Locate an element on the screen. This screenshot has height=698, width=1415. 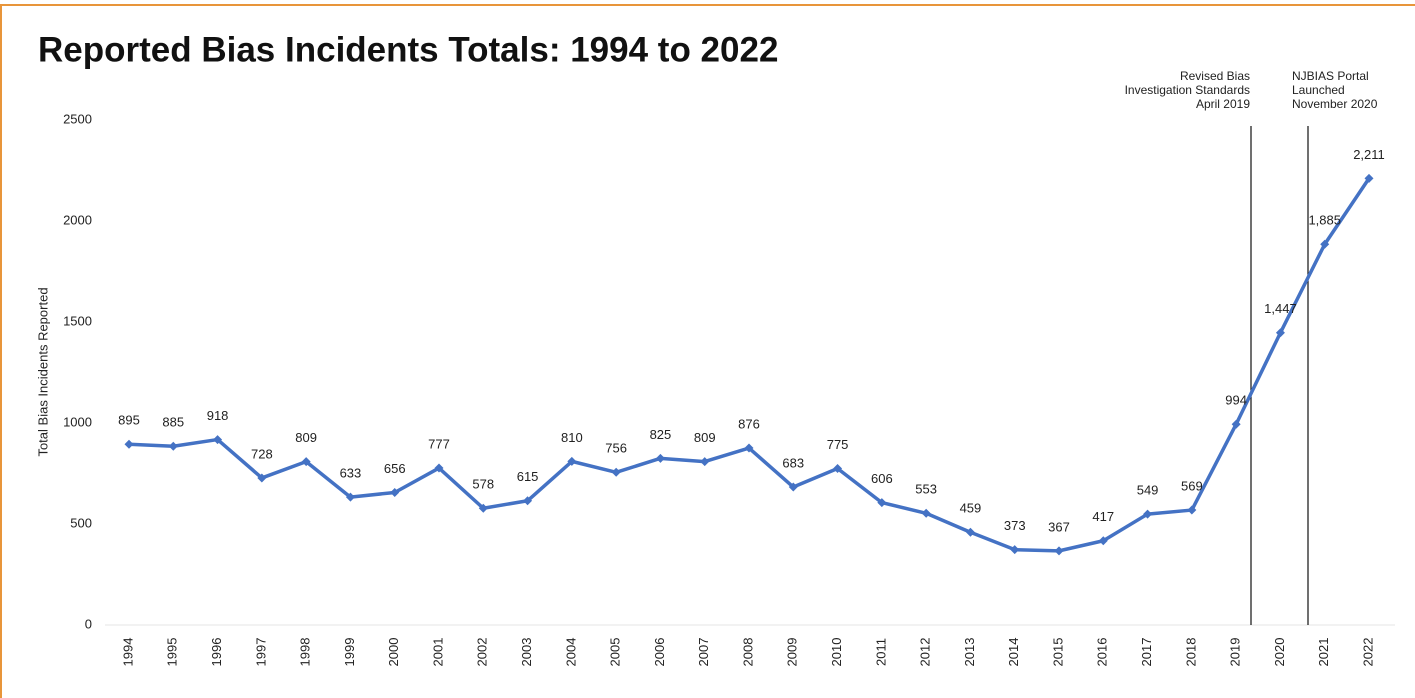
y-tick-label: 2500 is located at coordinates (77, 118).